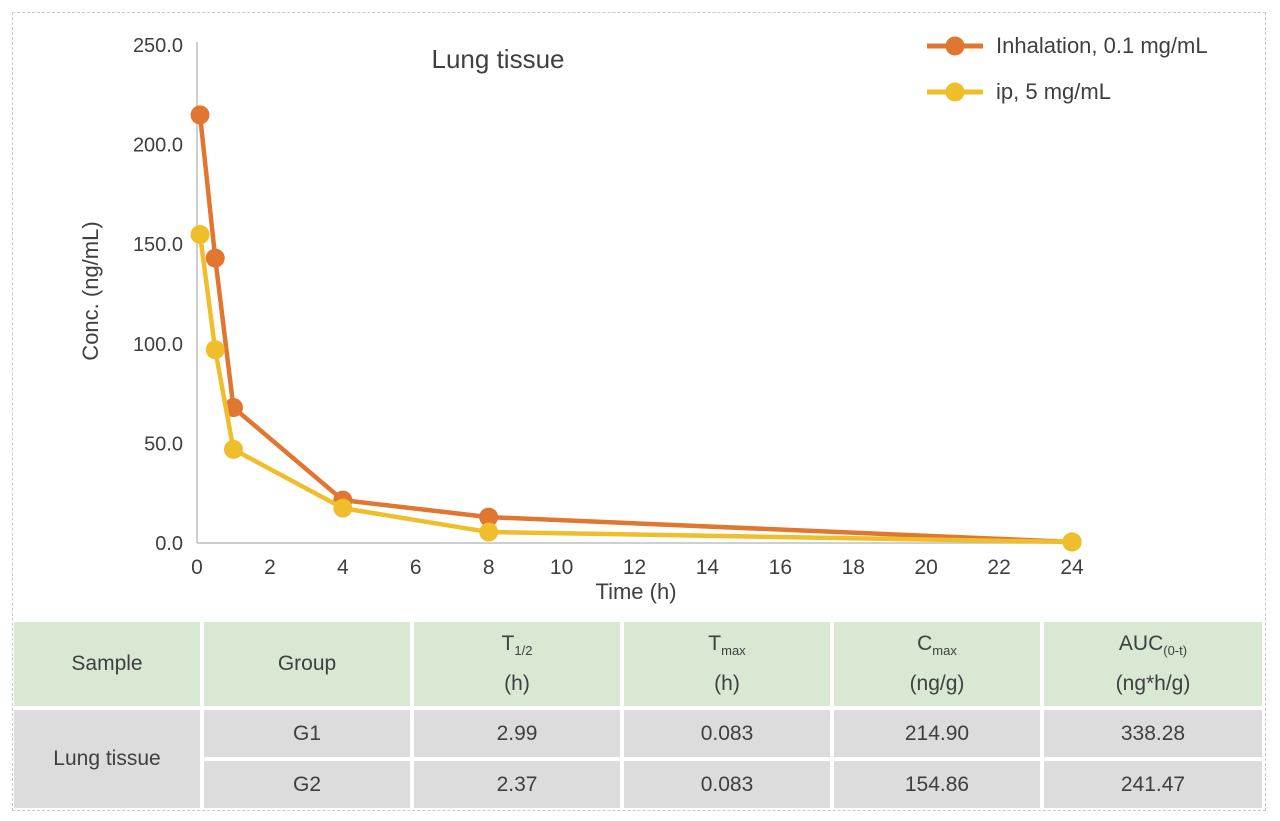  I want to click on col-header-t12: T1/2 (h), so click(517, 664).